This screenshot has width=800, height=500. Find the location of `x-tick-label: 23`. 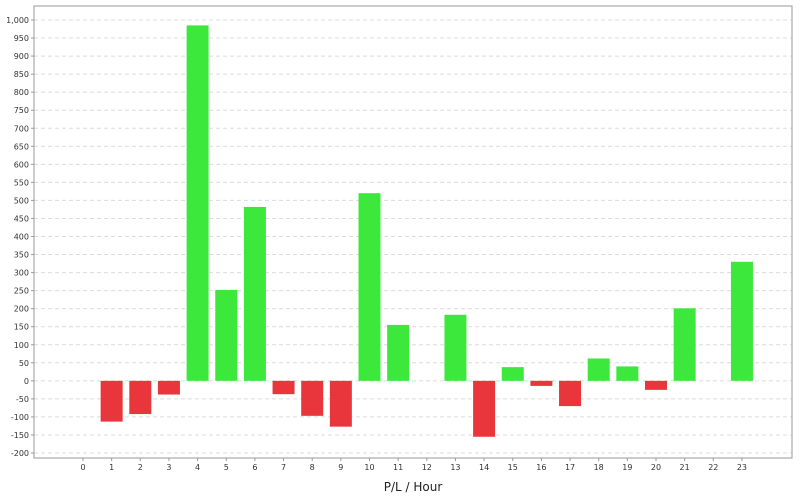

x-tick-label: 23 is located at coordinates (742, 467).